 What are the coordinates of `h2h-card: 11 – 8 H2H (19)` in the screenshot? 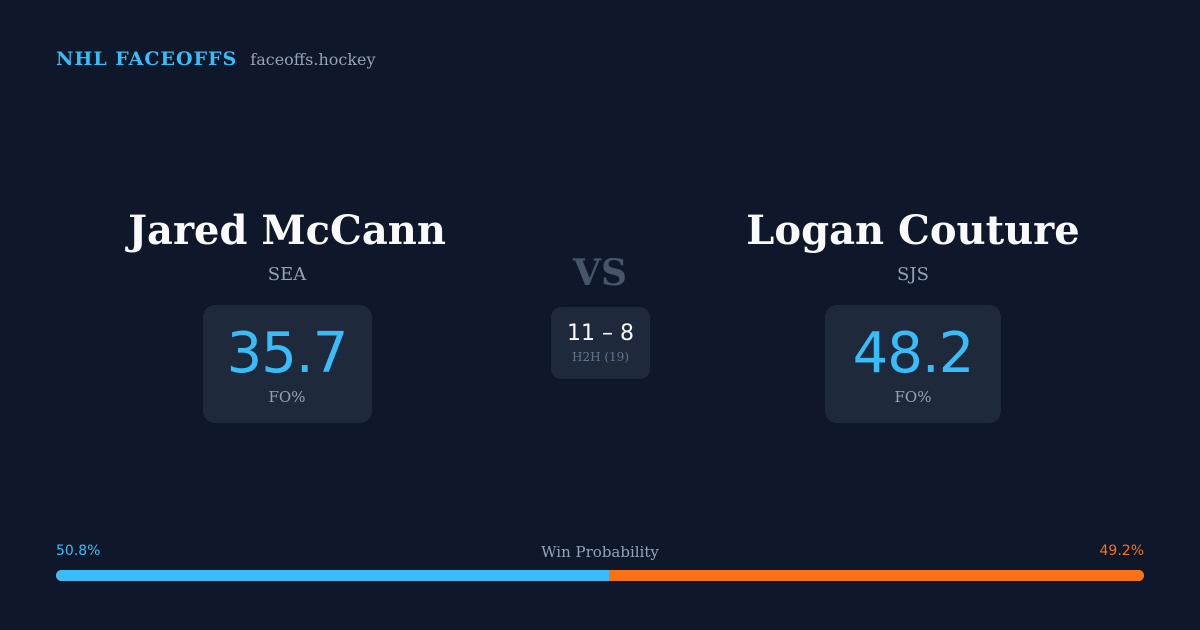 It's located at (600, 343).